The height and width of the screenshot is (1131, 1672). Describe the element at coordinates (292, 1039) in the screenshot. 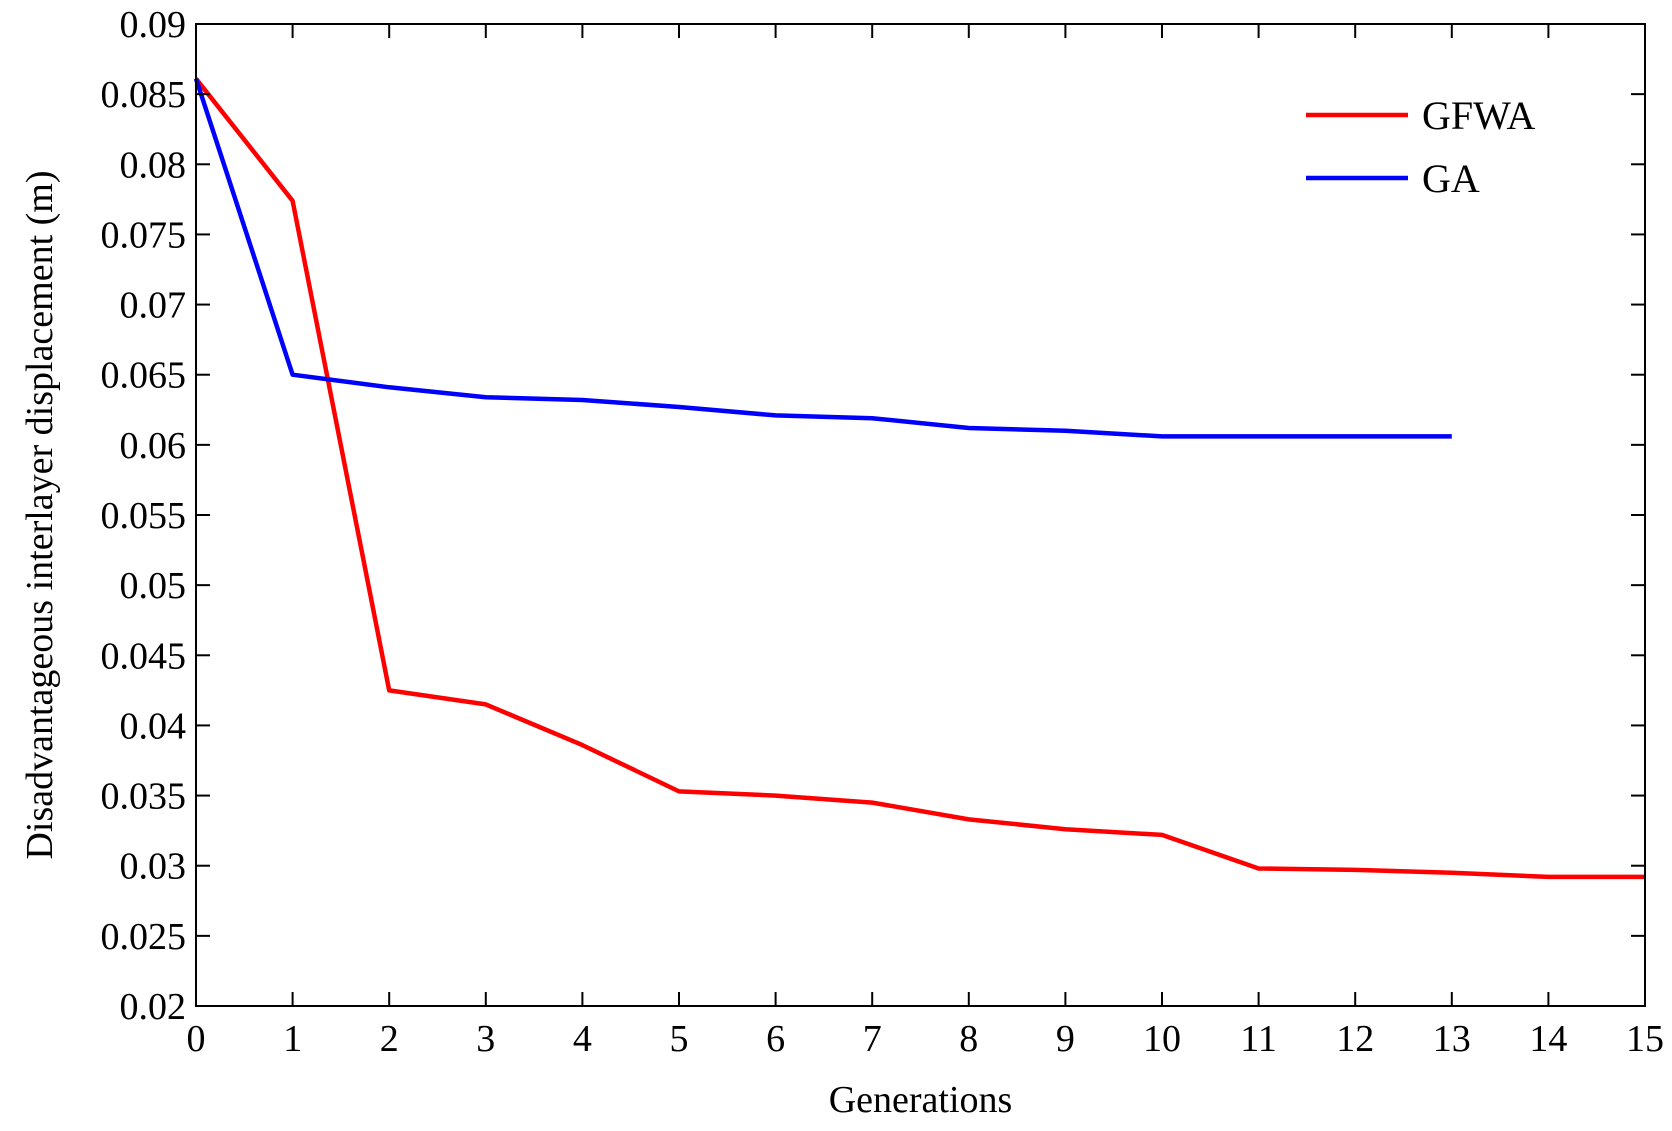

I see `x-tick-label: 1` at that location.